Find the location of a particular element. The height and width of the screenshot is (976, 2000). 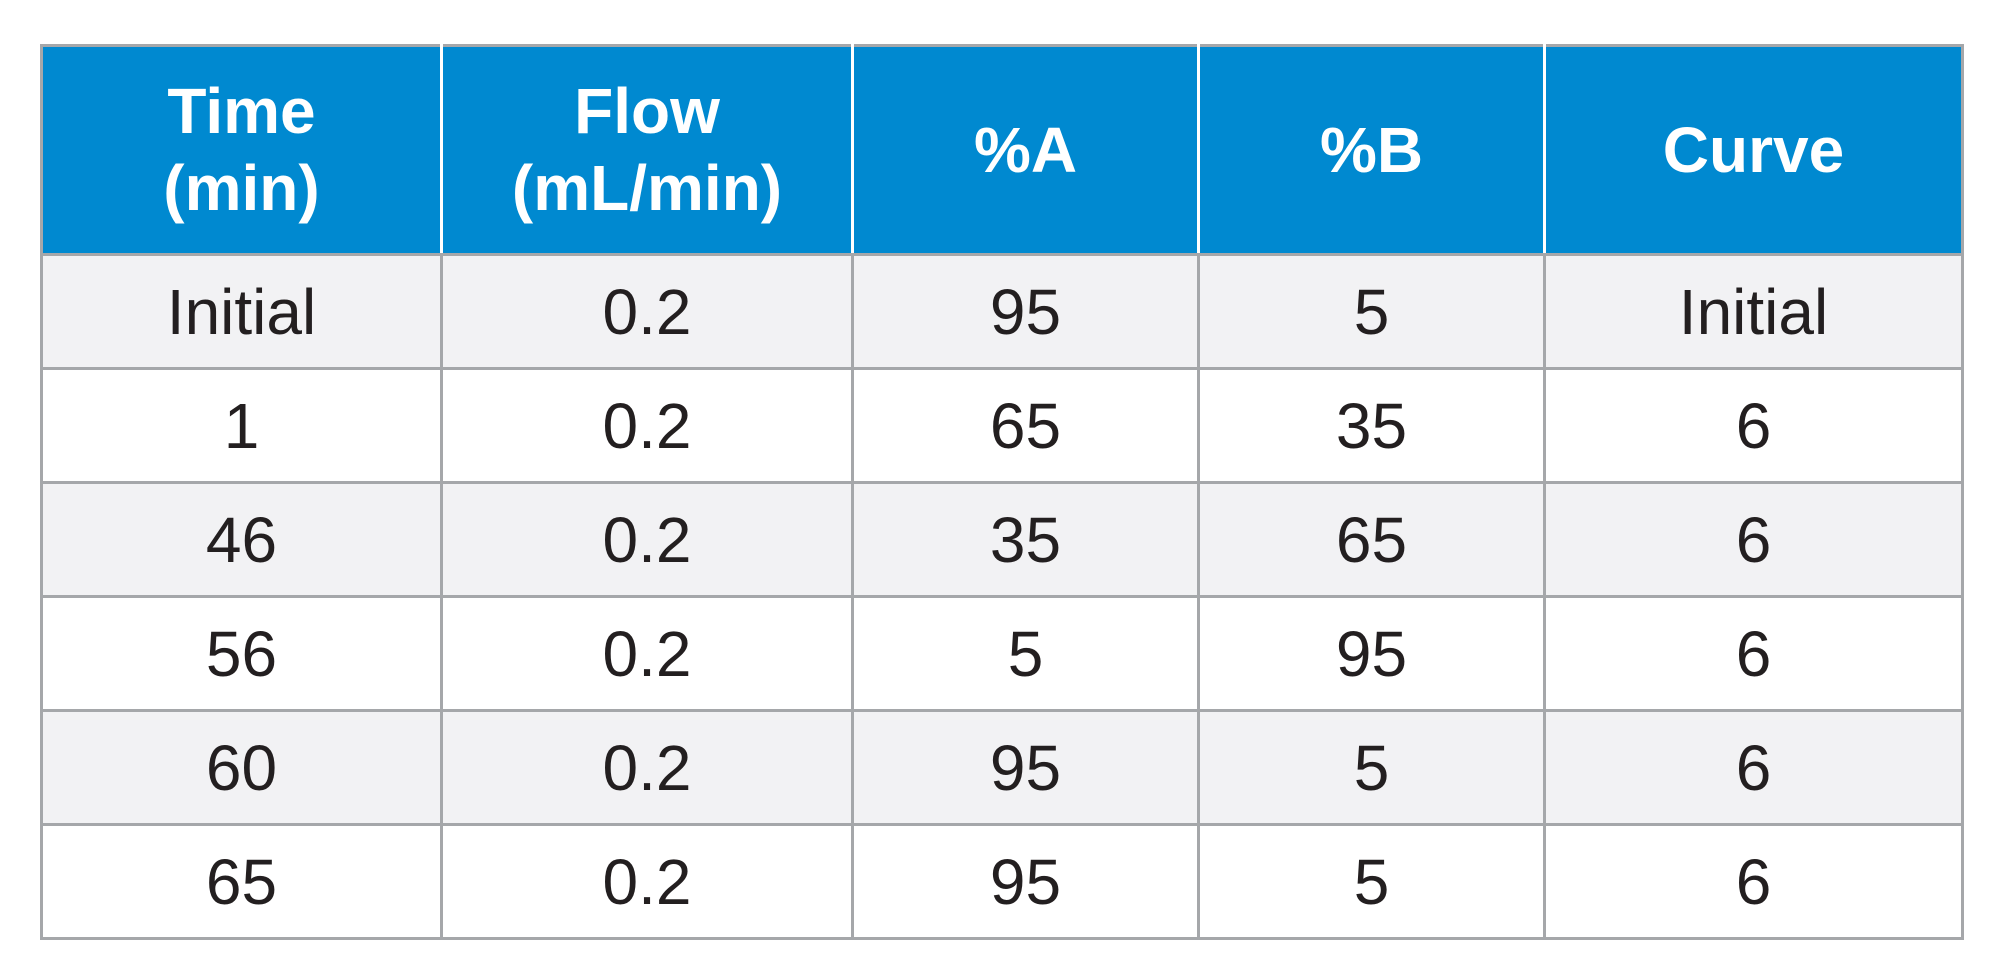

header-curve: Curve is located at coordinates (1753, 150).